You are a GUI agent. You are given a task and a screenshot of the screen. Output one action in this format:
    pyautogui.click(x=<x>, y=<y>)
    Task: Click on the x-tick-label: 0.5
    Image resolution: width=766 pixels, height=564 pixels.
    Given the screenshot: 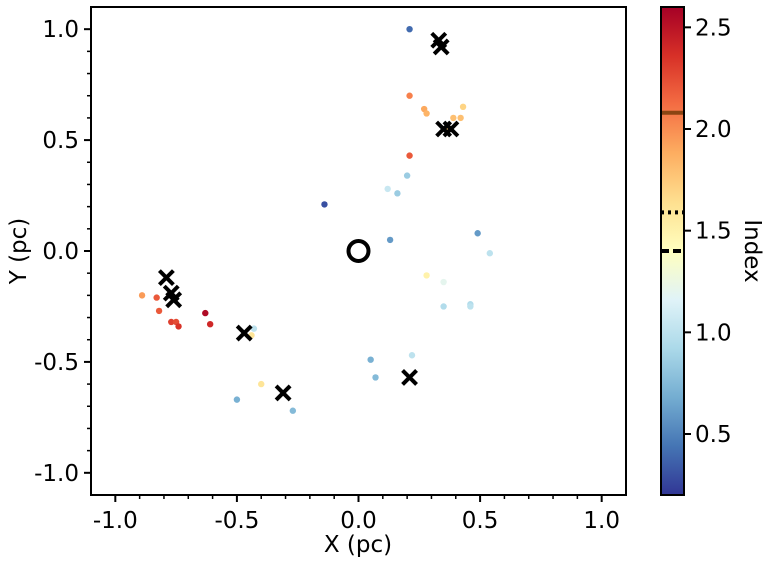 What is the action you would take?
    pyautogui.click(x=480, y=521)
    